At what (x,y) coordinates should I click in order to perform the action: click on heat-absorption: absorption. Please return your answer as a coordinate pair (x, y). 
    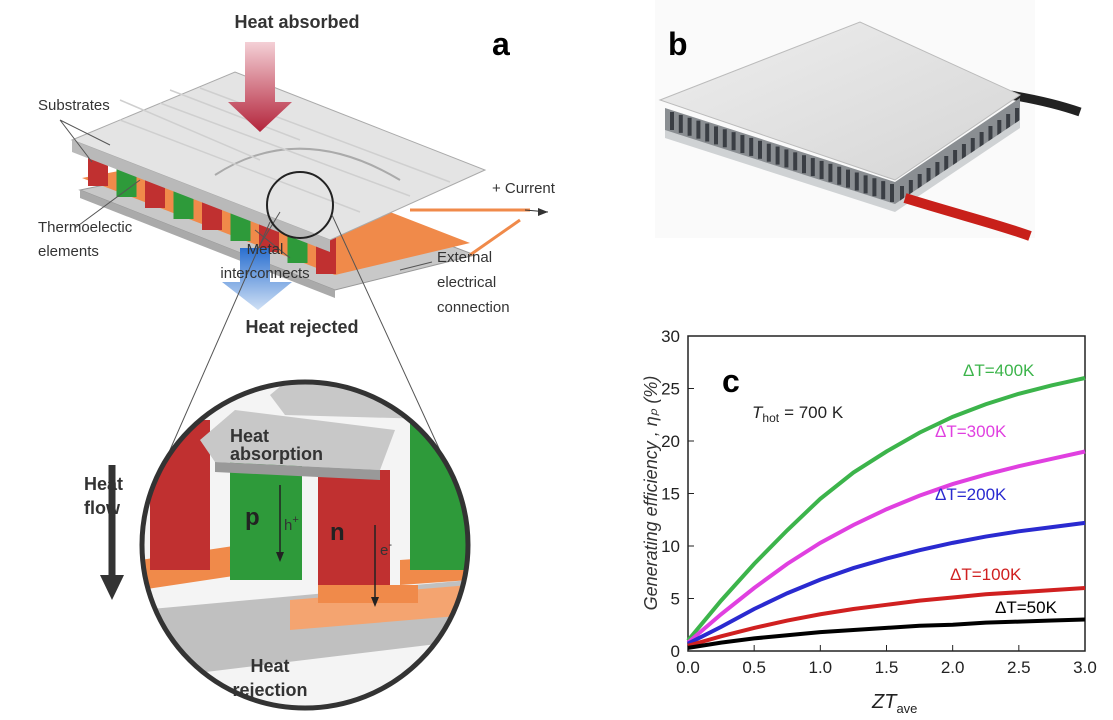
    Looking at the image, I should click on (276, 454).